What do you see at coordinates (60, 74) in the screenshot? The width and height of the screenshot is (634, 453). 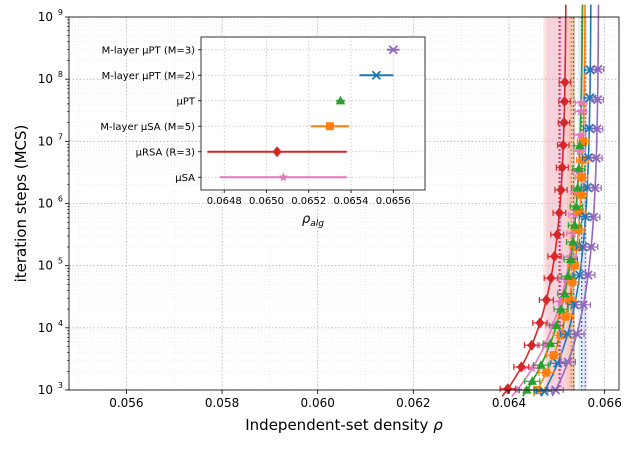 I see `y-tick-exponent: 8` at bounding box center [60, 74].